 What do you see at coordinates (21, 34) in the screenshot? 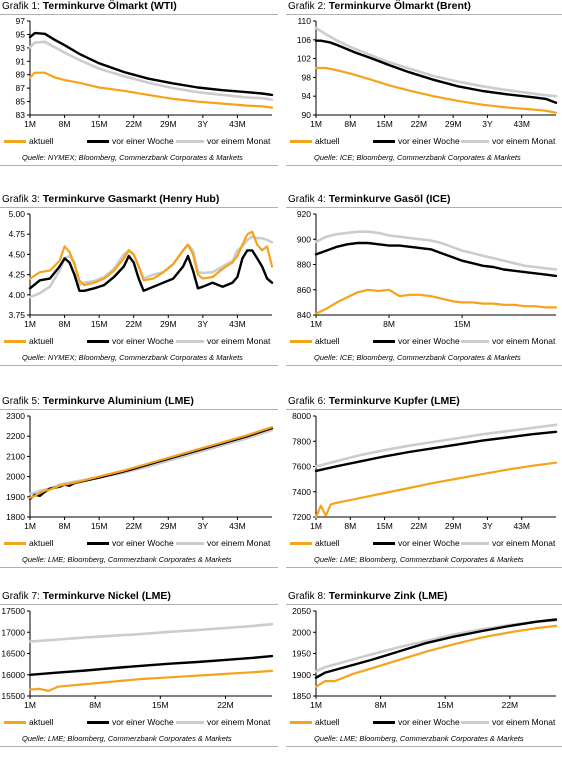
I see `y-tick-label: 95` at bounding box center [21, 34].